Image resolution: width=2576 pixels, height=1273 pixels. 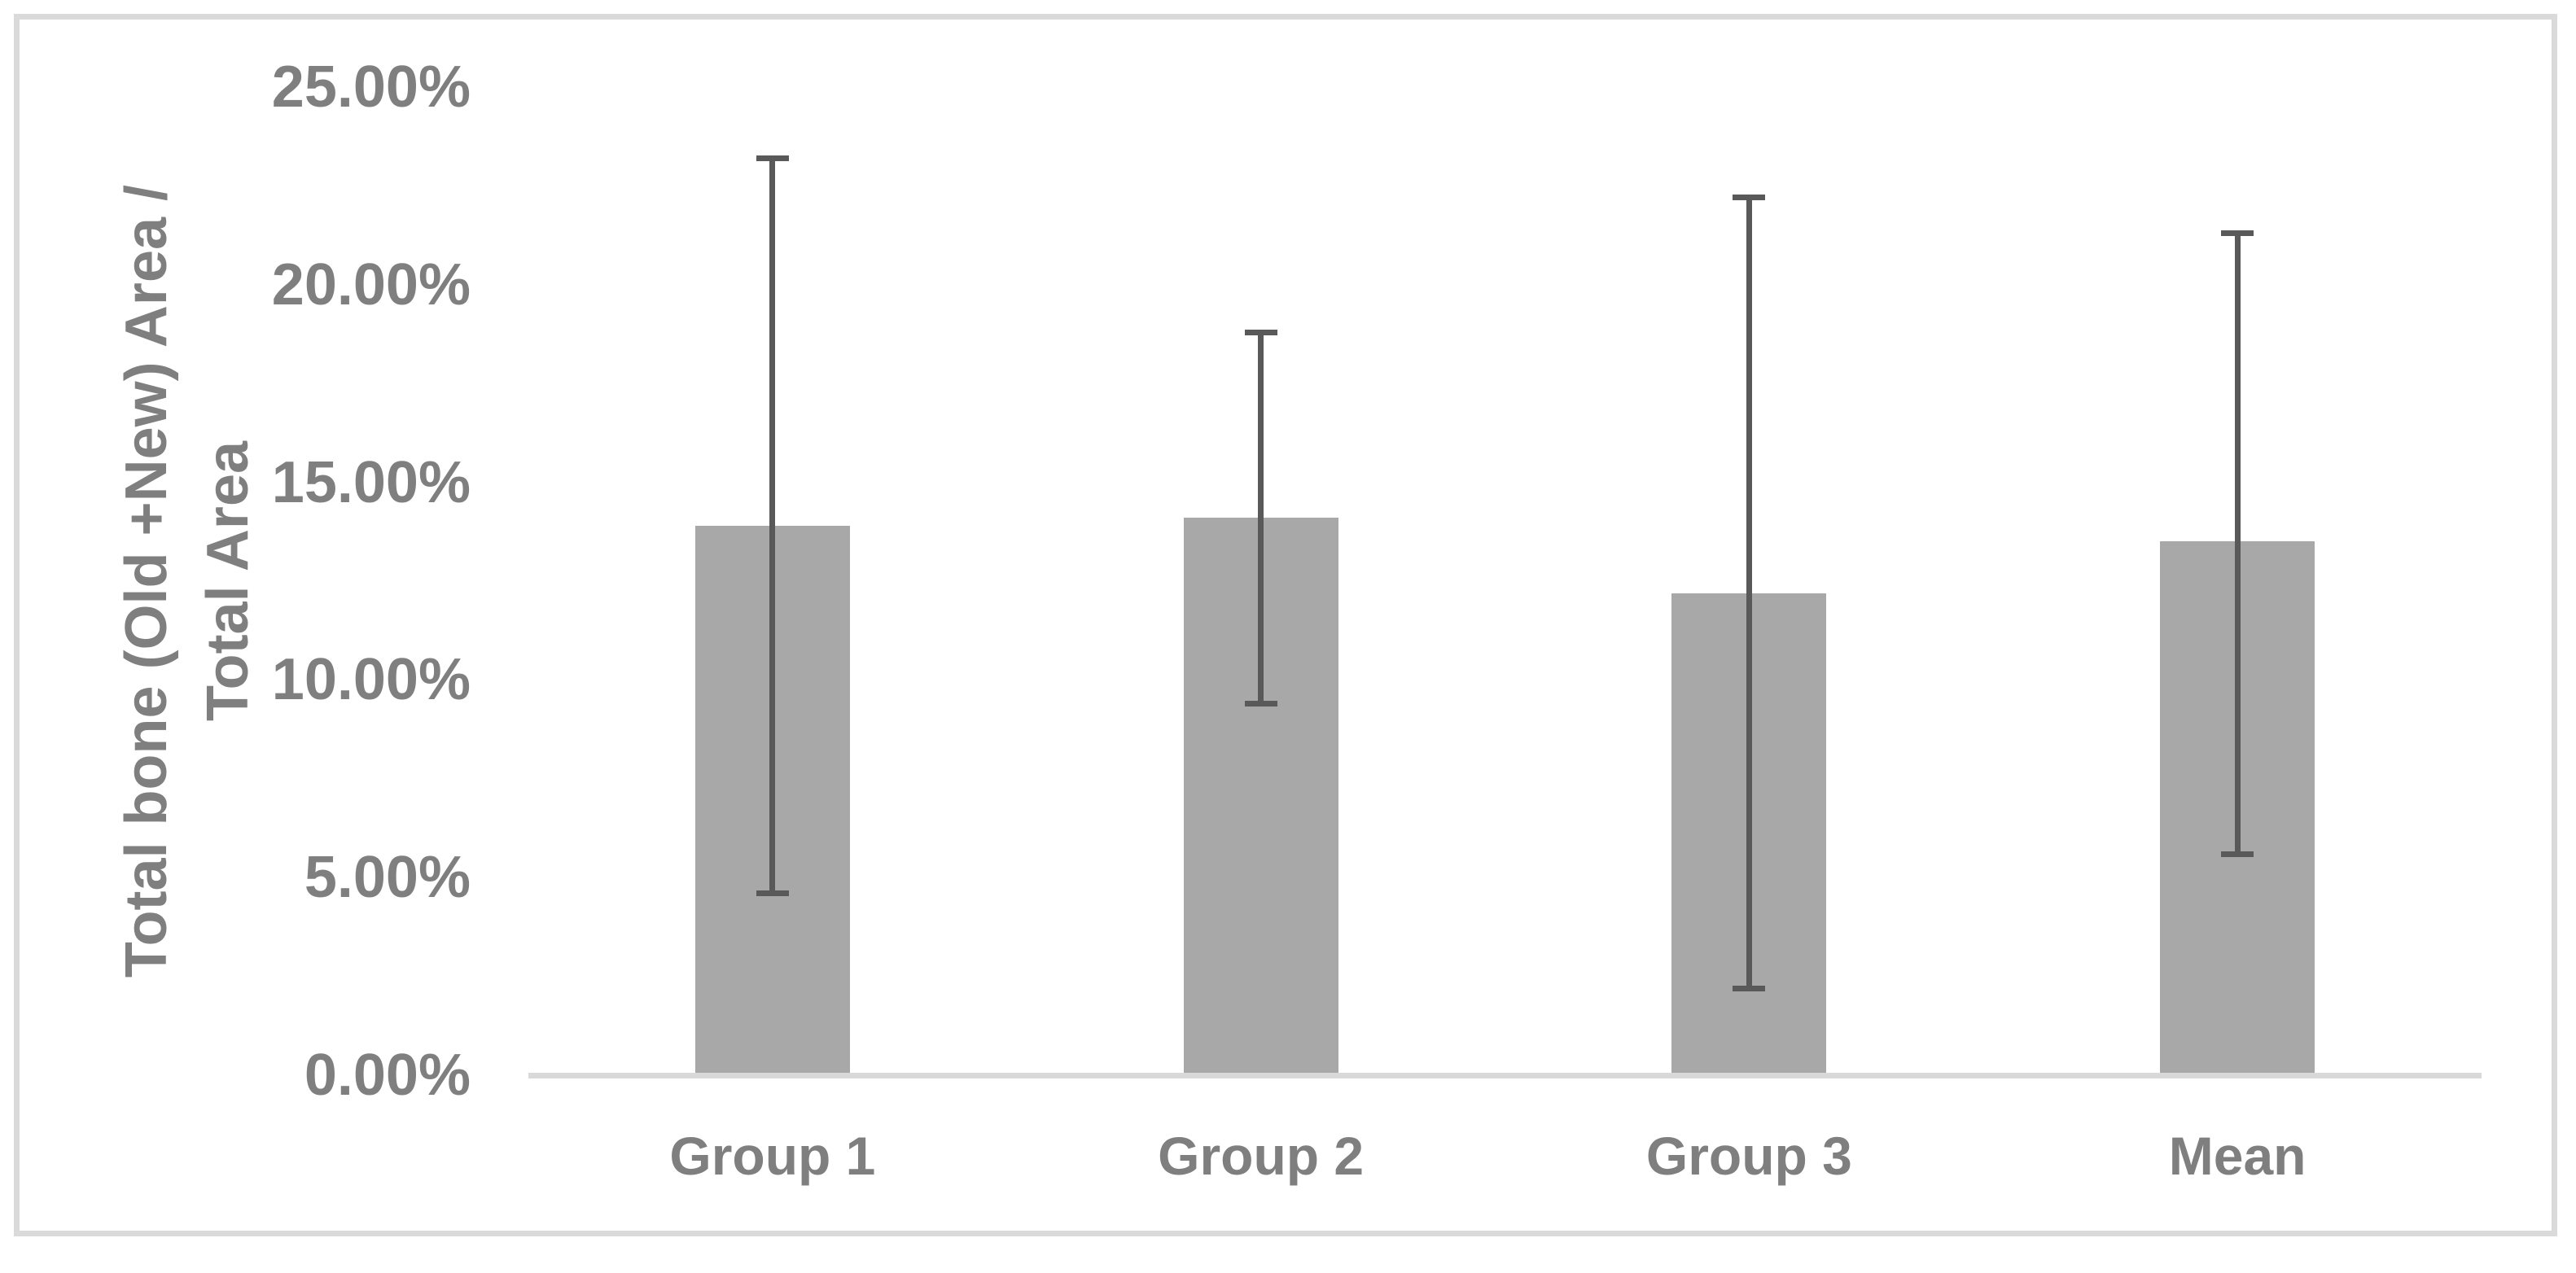 I want to click on y-tick-label: 20.00%, so click(x=371, y=284).